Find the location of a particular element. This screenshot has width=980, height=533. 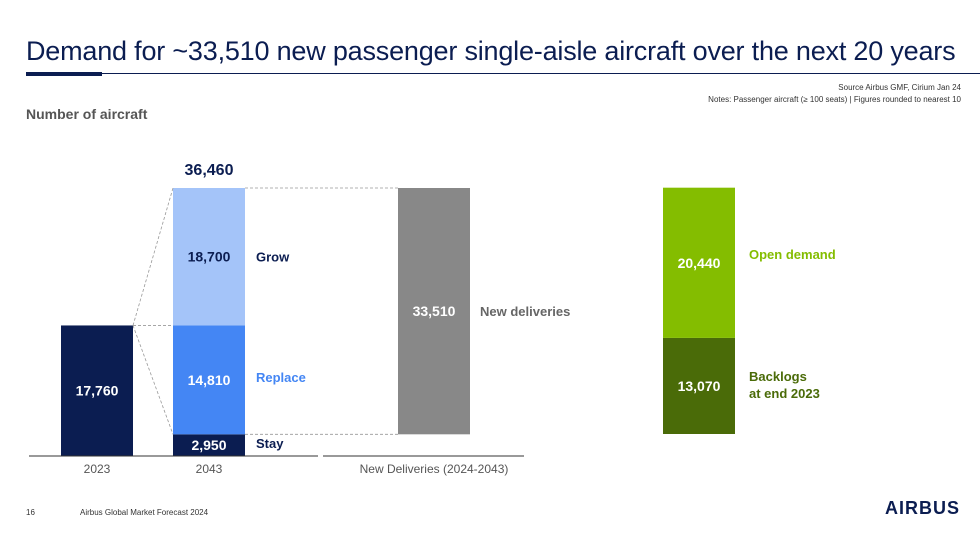

new-deliveries-label: New deliveries is located at coordinates (525, 311).